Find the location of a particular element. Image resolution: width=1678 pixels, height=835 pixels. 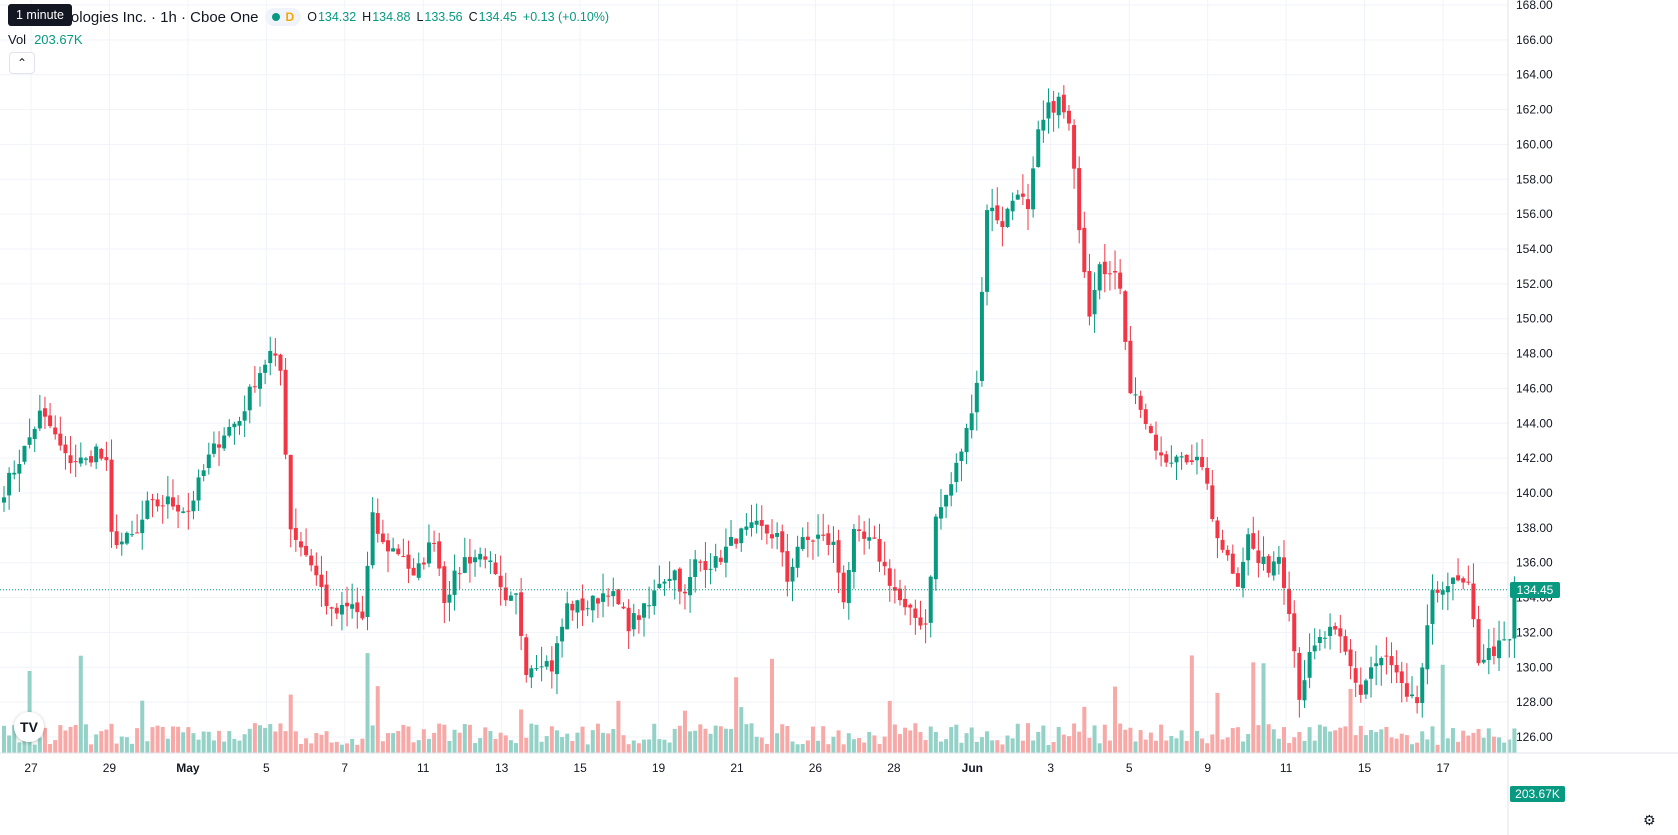

collapse-legend-button: ⌃ is located at coordinates (22, 63).